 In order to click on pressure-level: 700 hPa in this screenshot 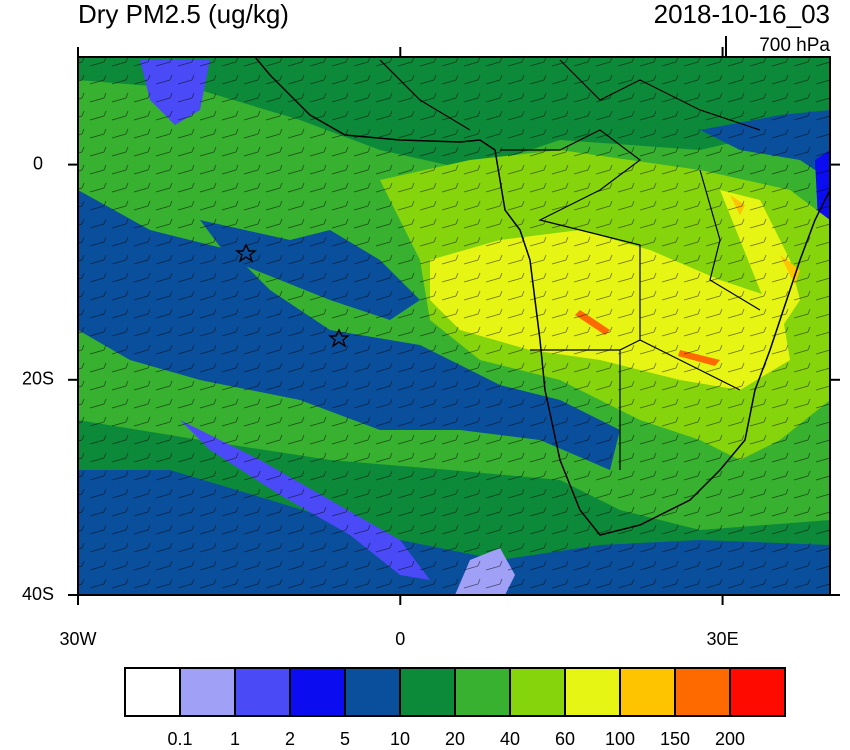, I will do `click(794, 45)`.